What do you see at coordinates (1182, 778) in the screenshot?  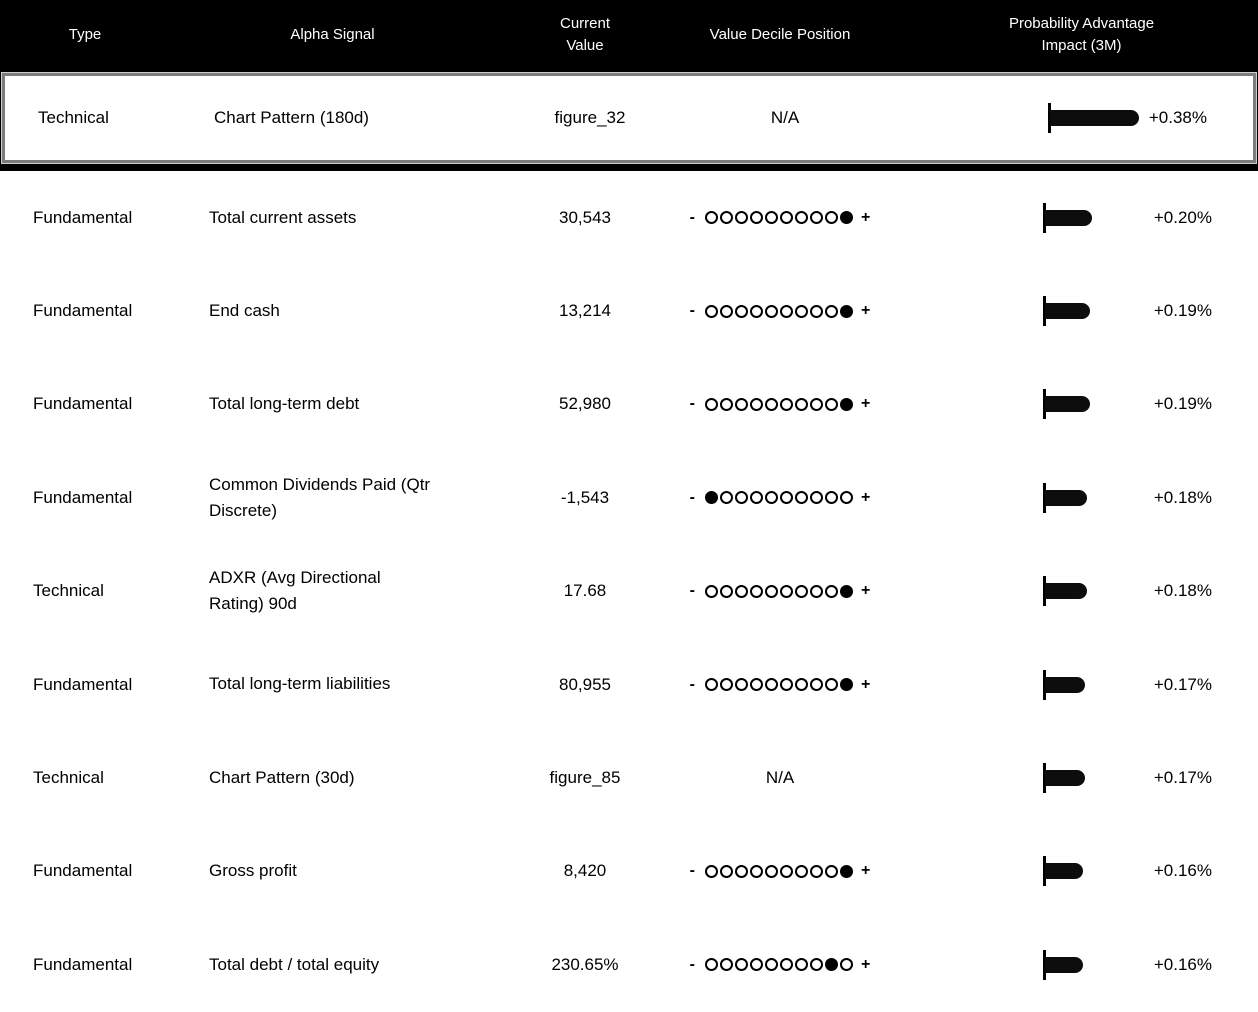 I see `impact-value: +0.17%` at bounding box center [1182, 778].